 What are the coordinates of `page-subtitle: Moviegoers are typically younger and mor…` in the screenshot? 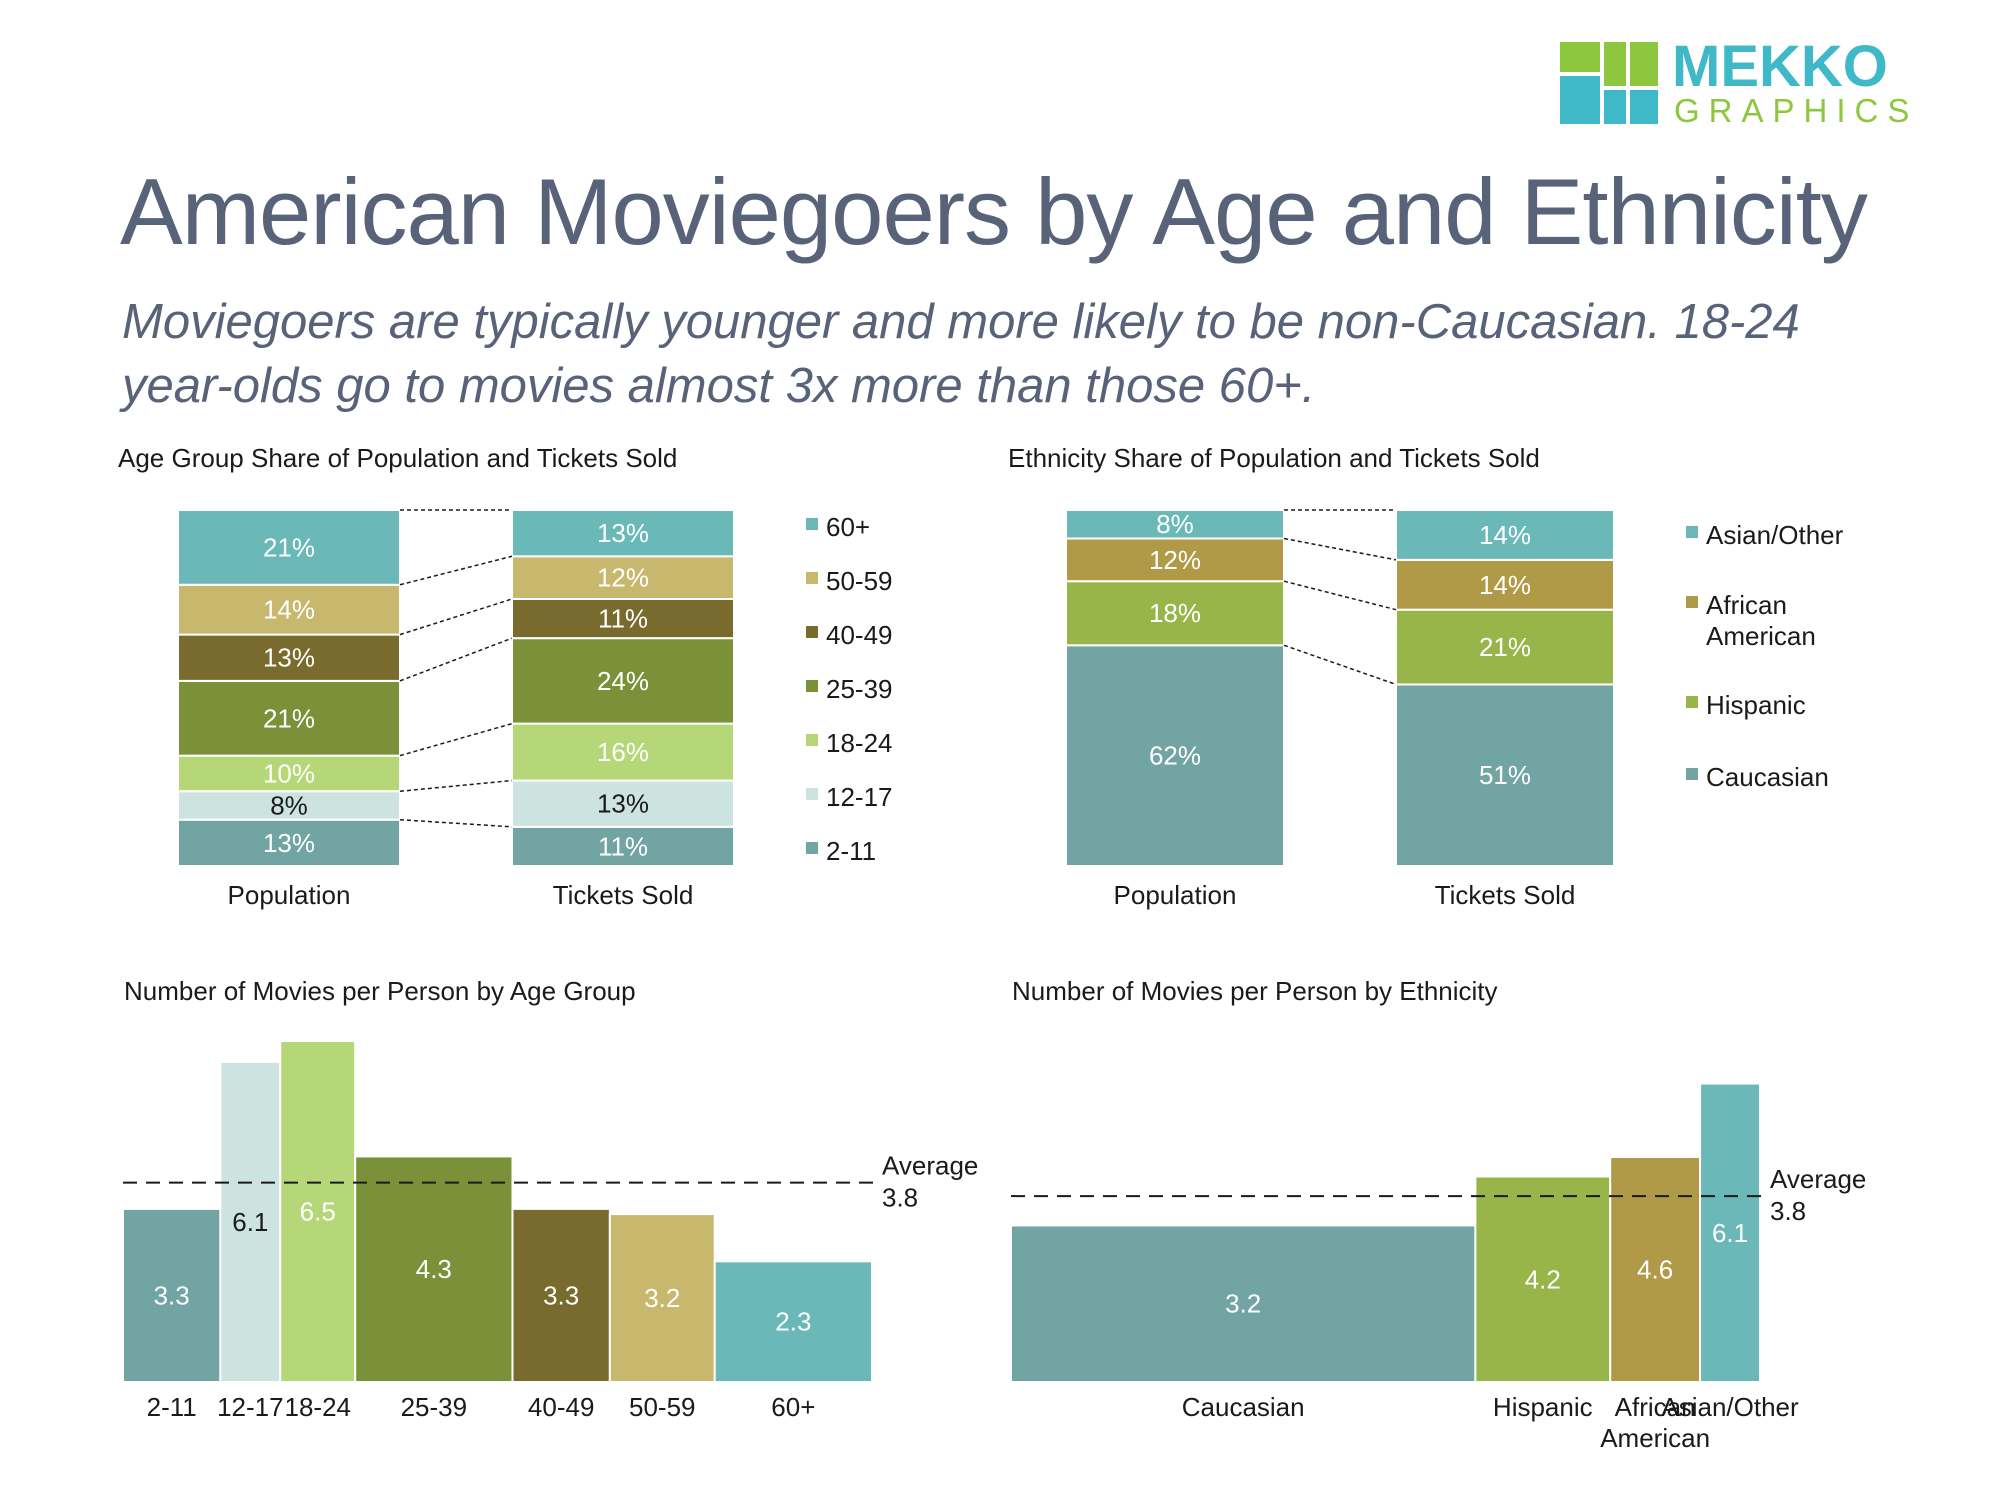 It's located at (961, 354).